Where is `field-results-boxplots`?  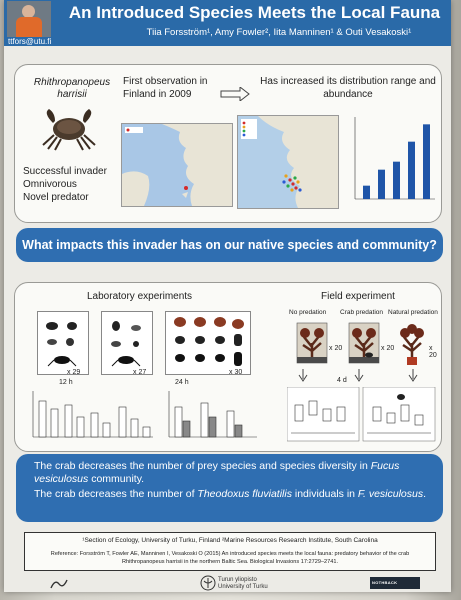
field-results-boxplots is located at coordinates (361, 414).